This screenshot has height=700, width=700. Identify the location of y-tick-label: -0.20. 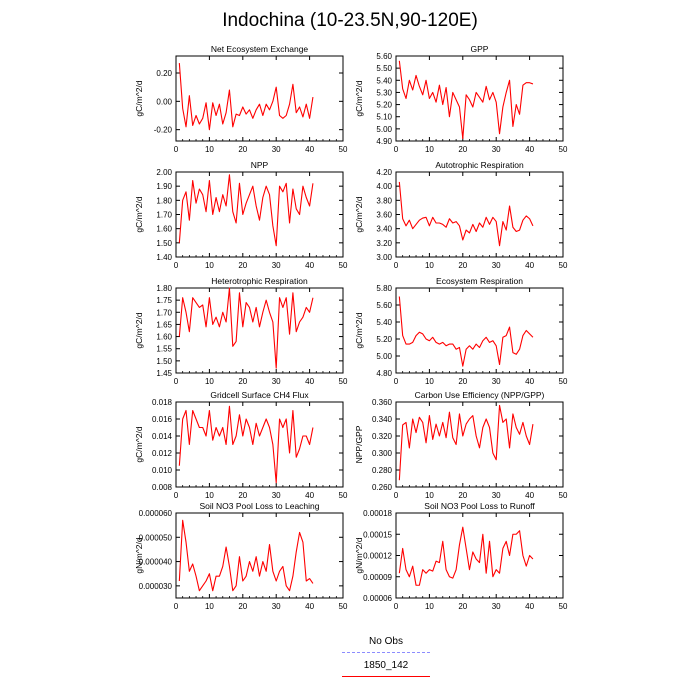
(163, 130).